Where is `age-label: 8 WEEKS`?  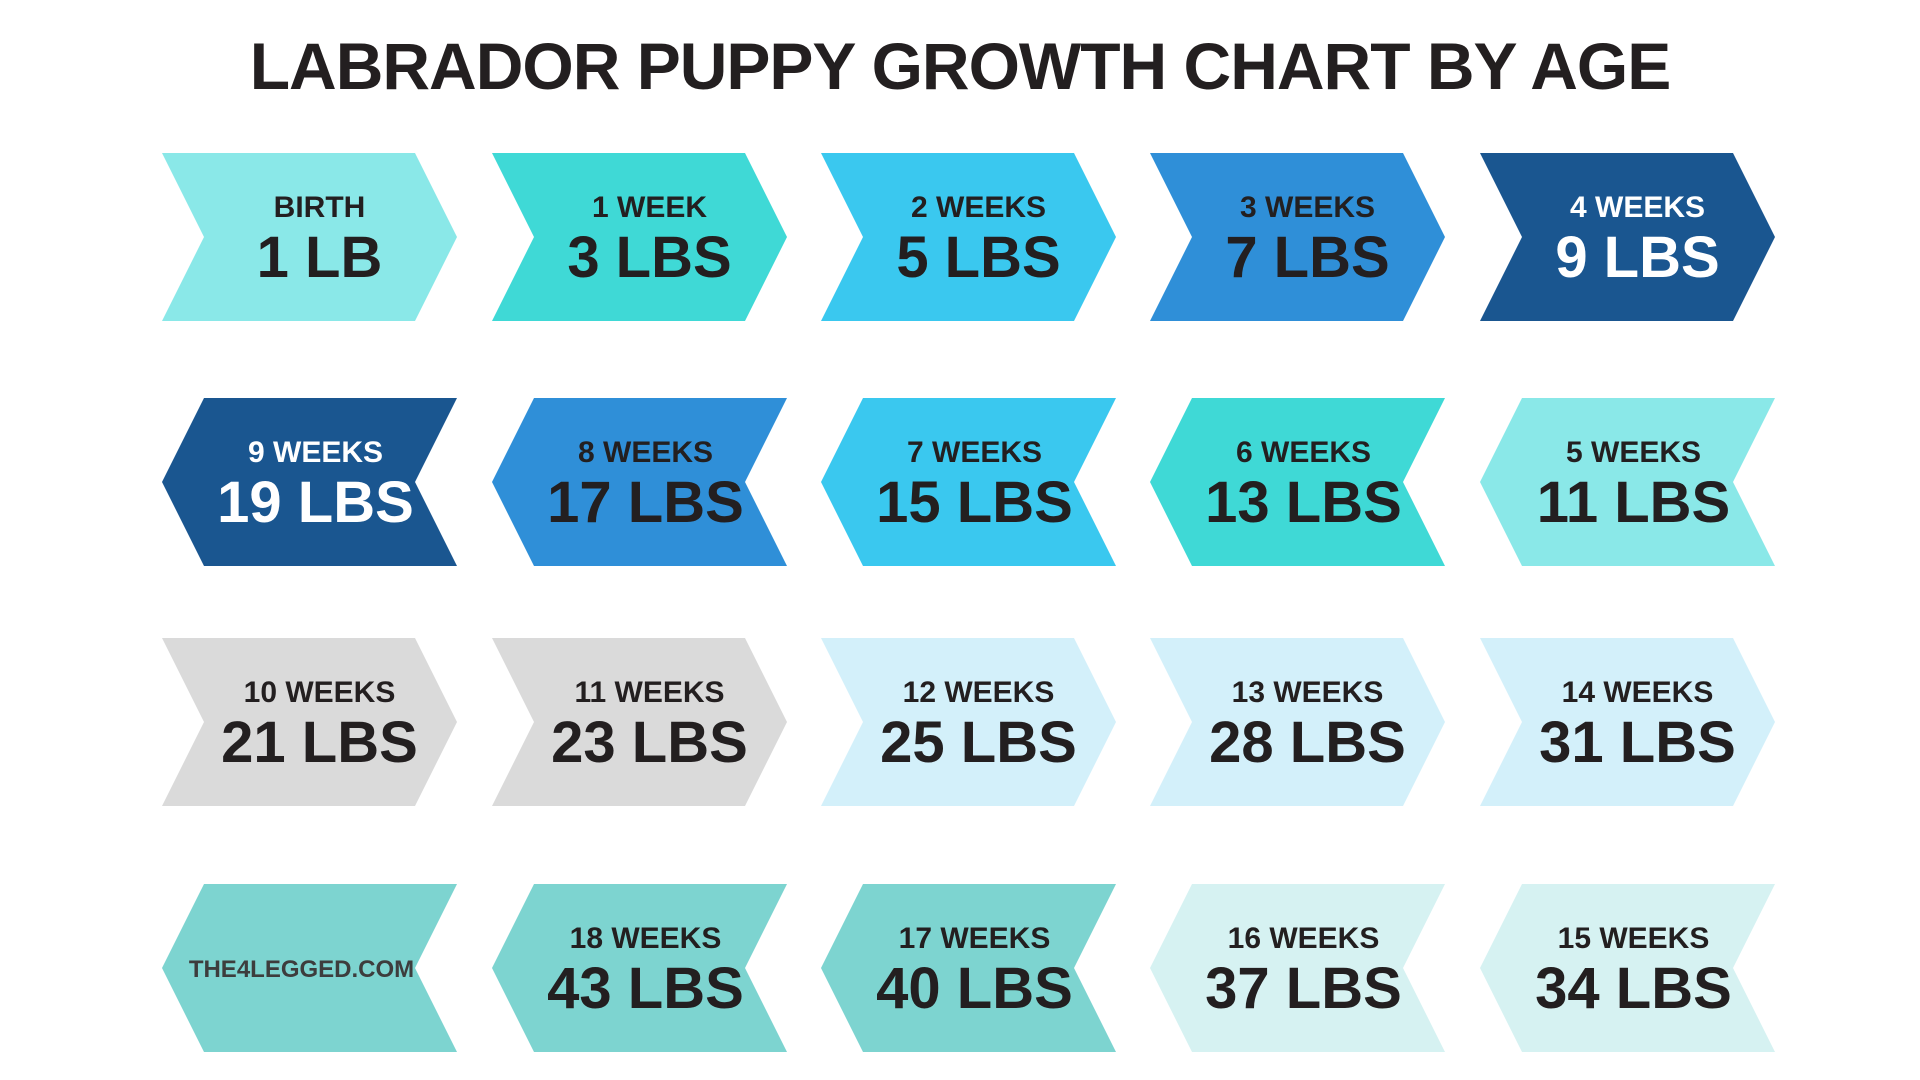
age-label: 8 WEEKS is located at coordinates (645, 452).